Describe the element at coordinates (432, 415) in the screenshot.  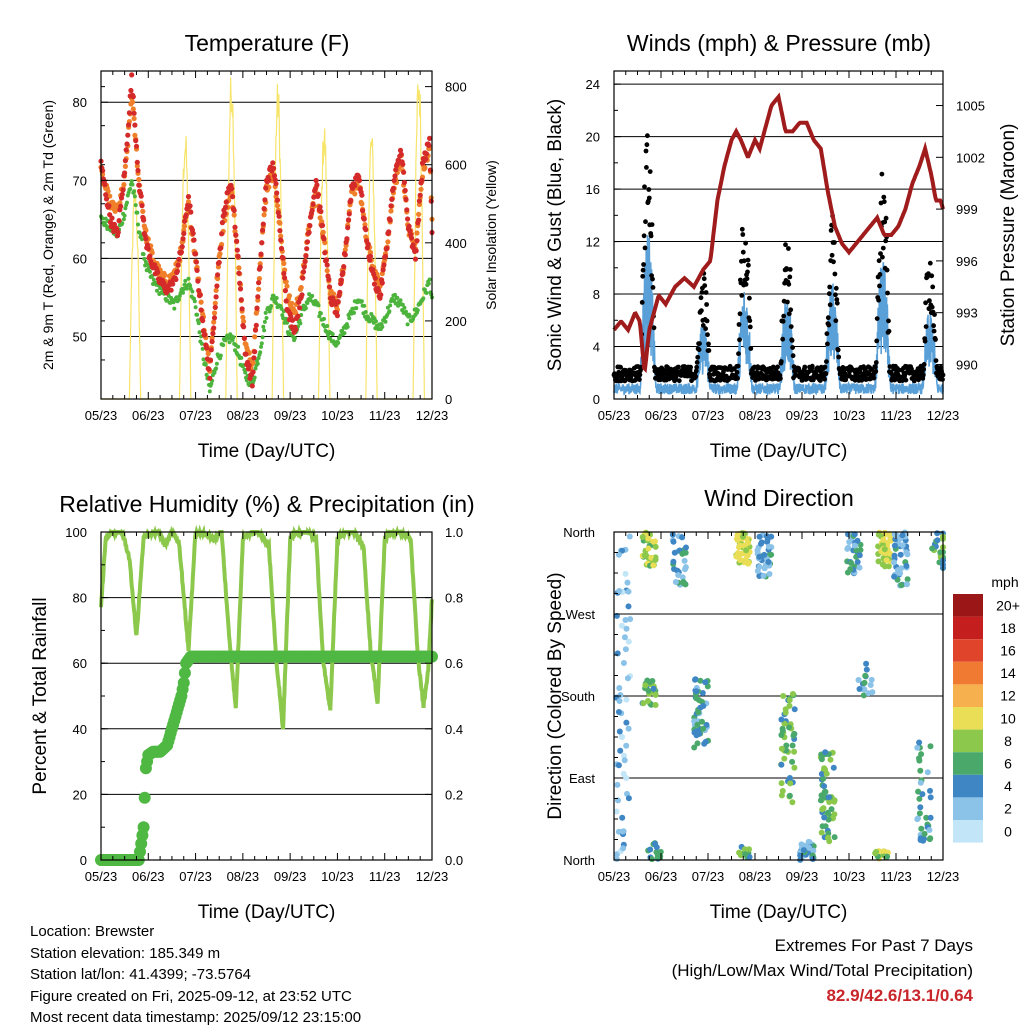
I see `x-tick-label: 12/23` at that location.